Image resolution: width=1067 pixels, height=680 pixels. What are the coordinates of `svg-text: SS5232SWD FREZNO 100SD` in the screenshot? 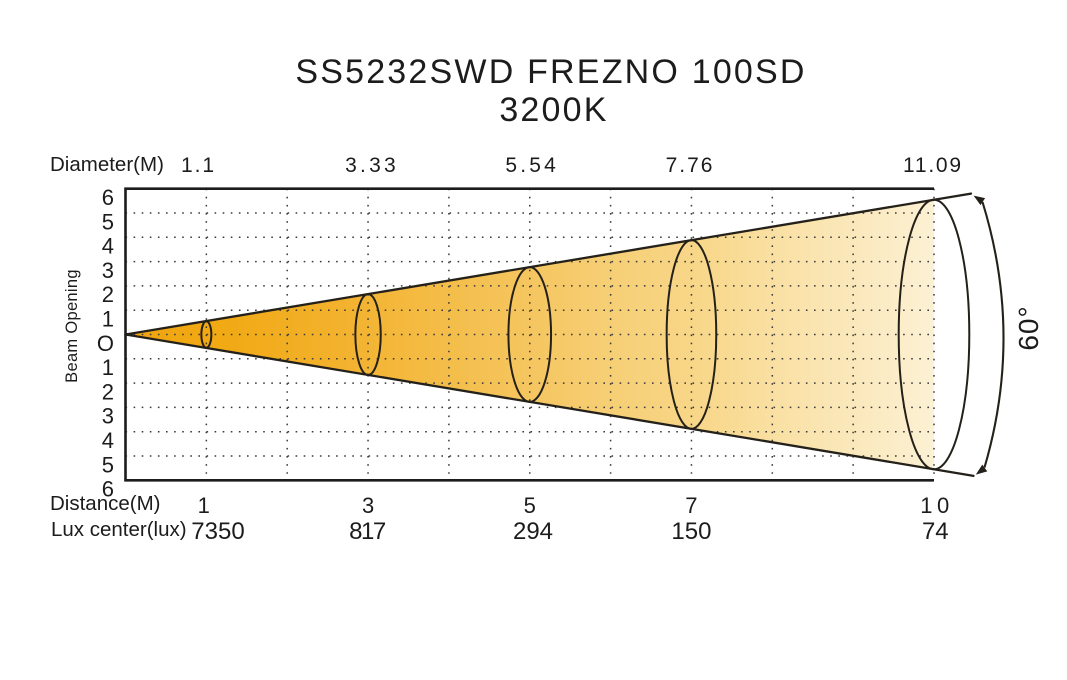 It's located at (550, 72).